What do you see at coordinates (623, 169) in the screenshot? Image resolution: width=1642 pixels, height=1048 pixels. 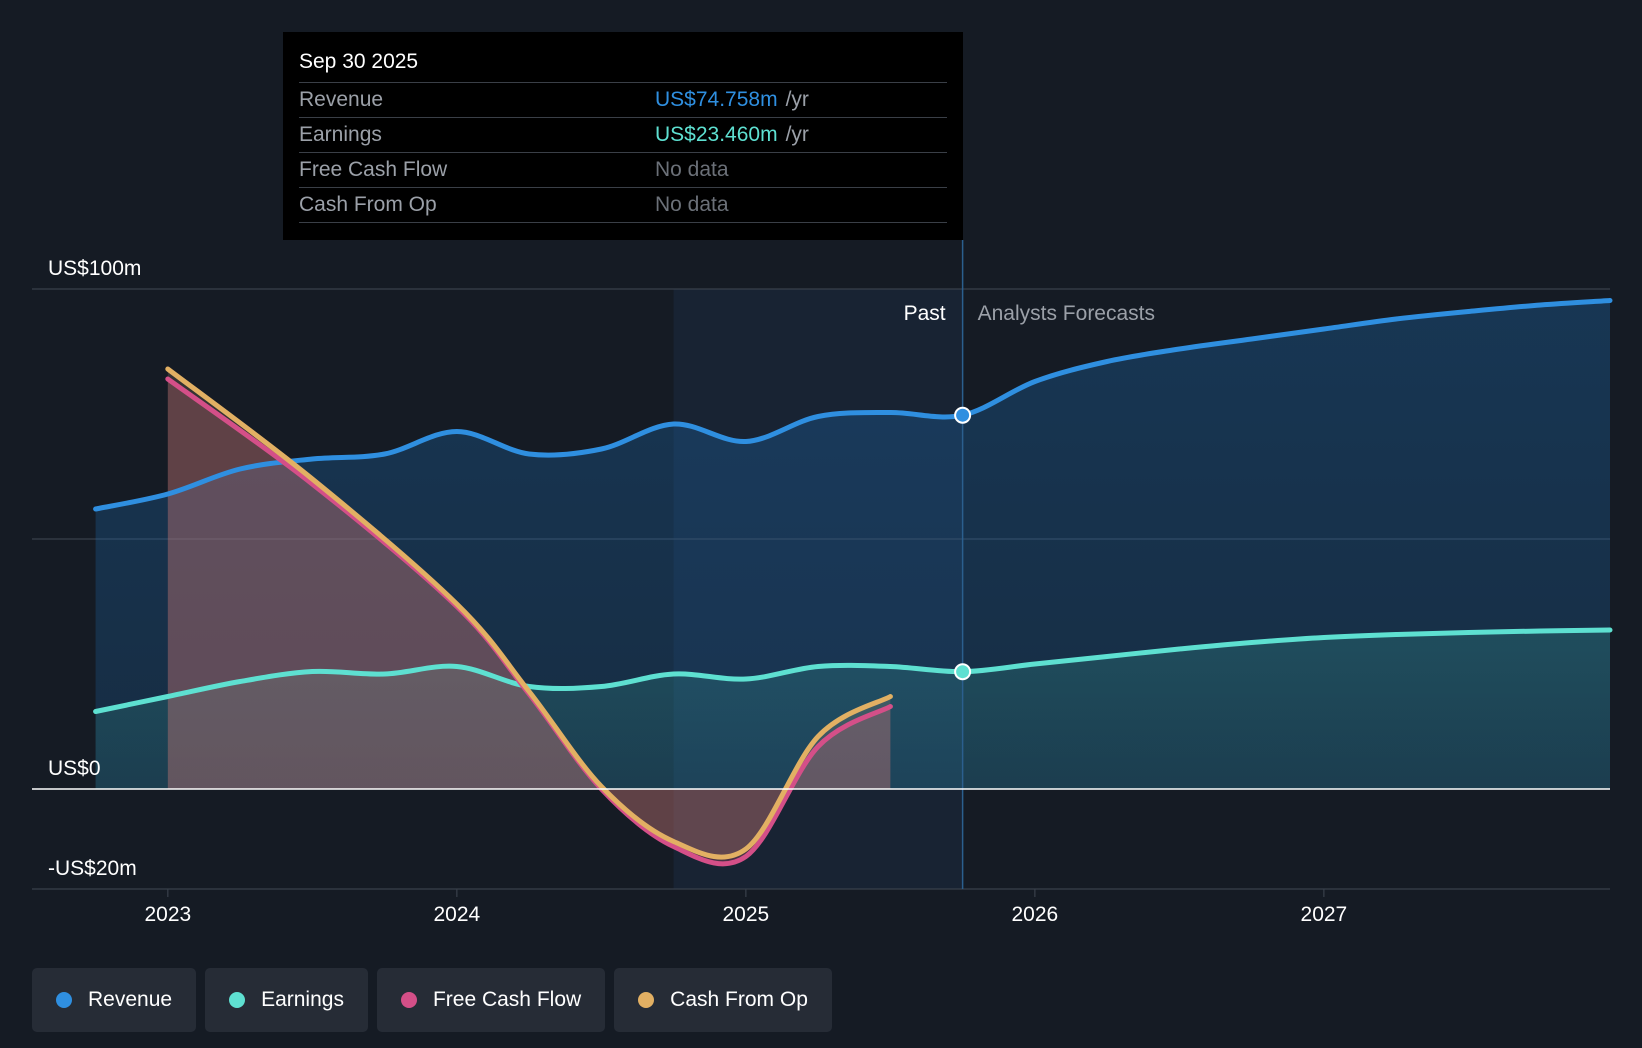 I see `tooltip-row-free-cash-flow: Free Cash Flow No data` at bounding box center [623, 169].